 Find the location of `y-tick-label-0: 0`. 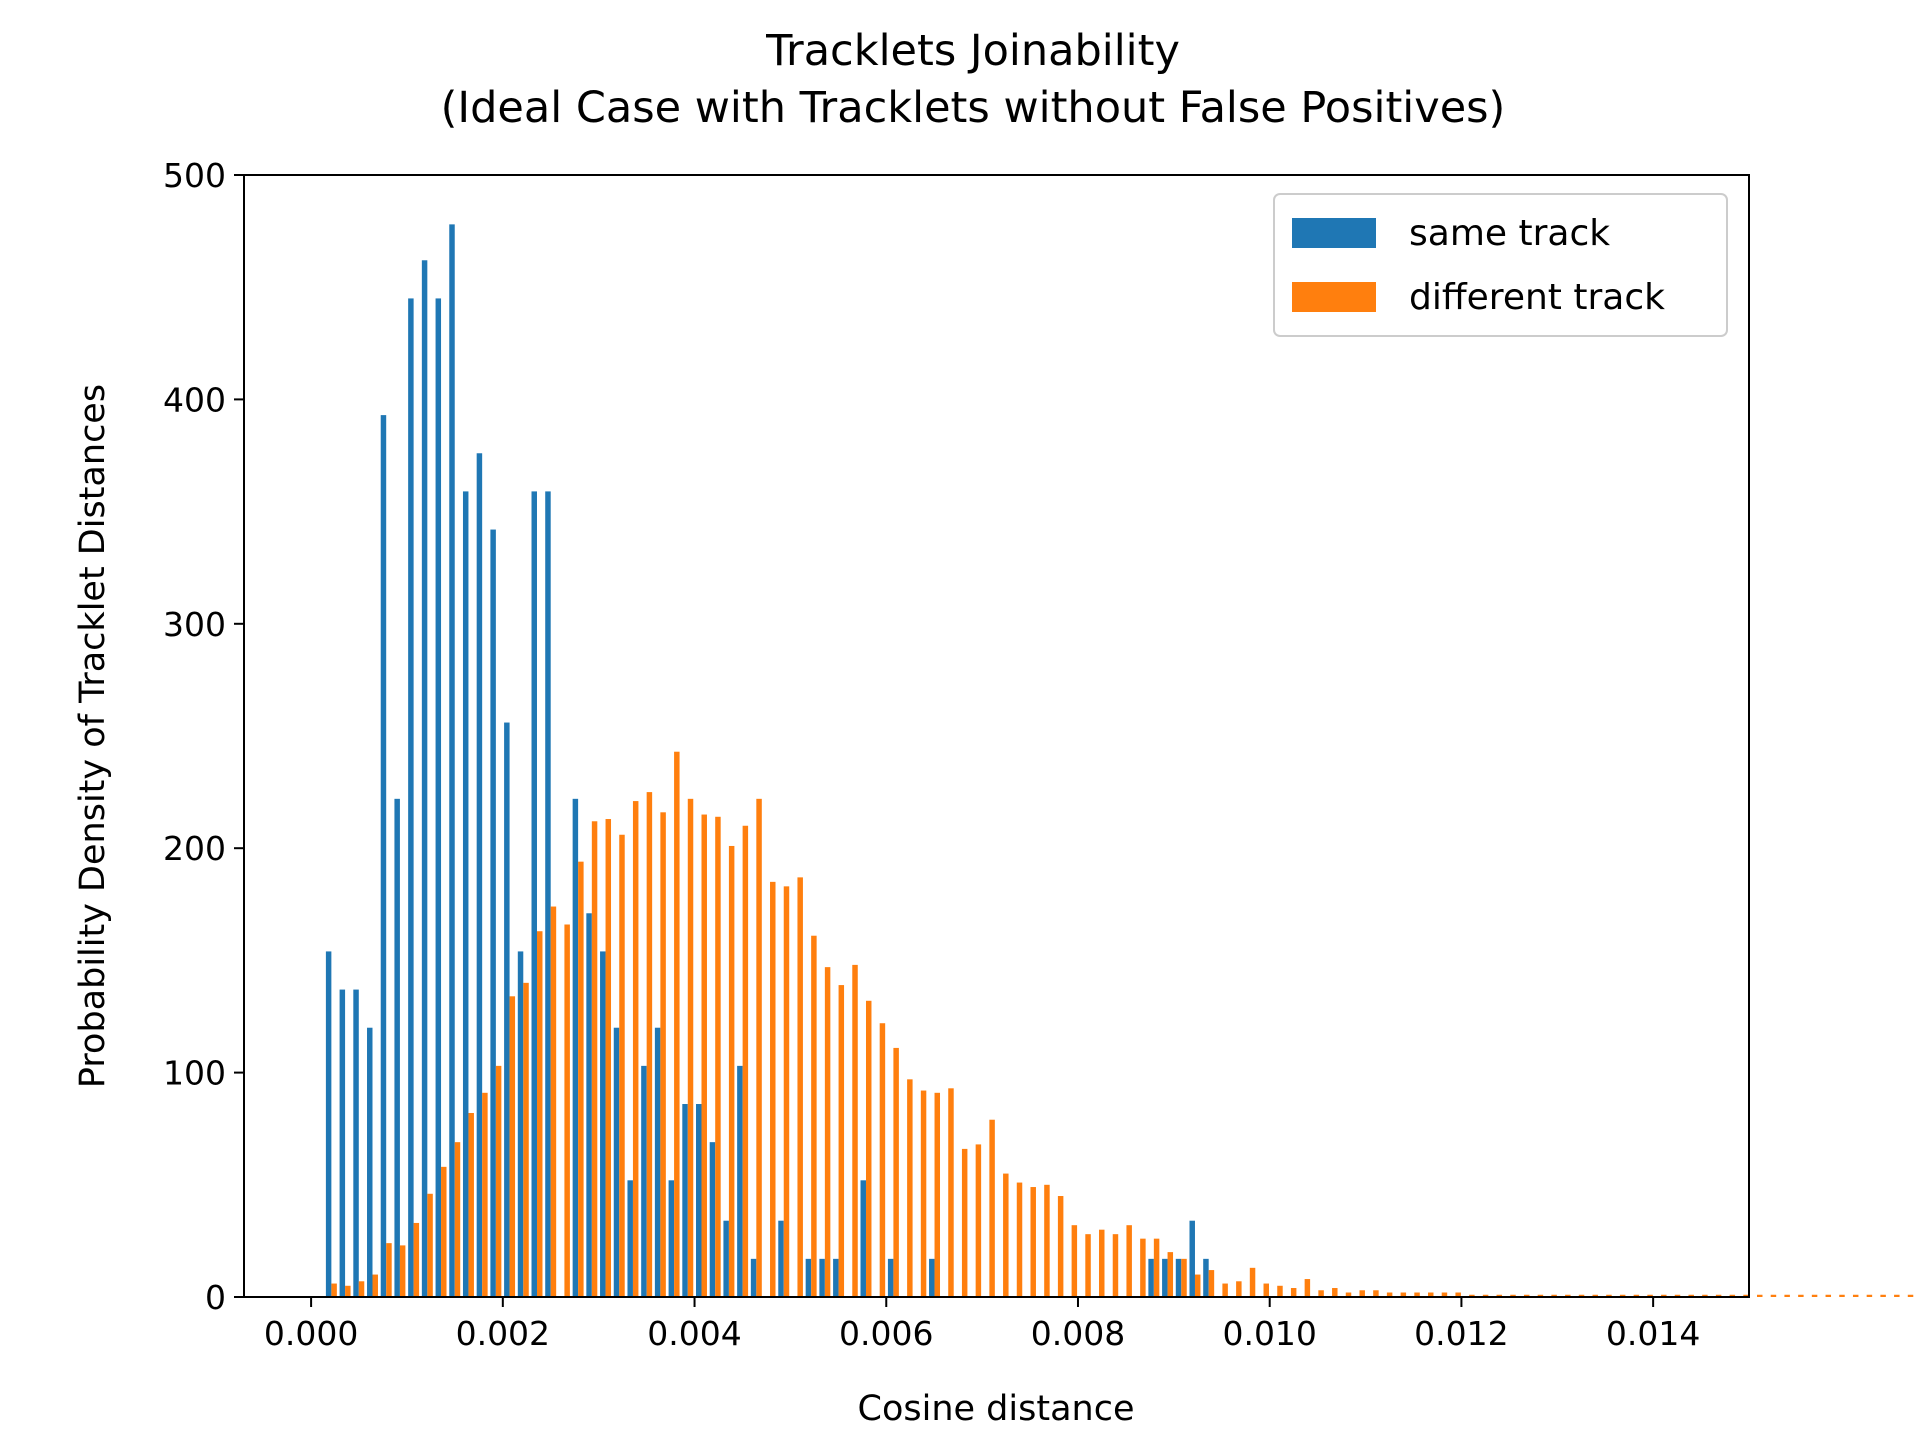

y-tick-label-0: 0 is located at coordinates (215, 1297).